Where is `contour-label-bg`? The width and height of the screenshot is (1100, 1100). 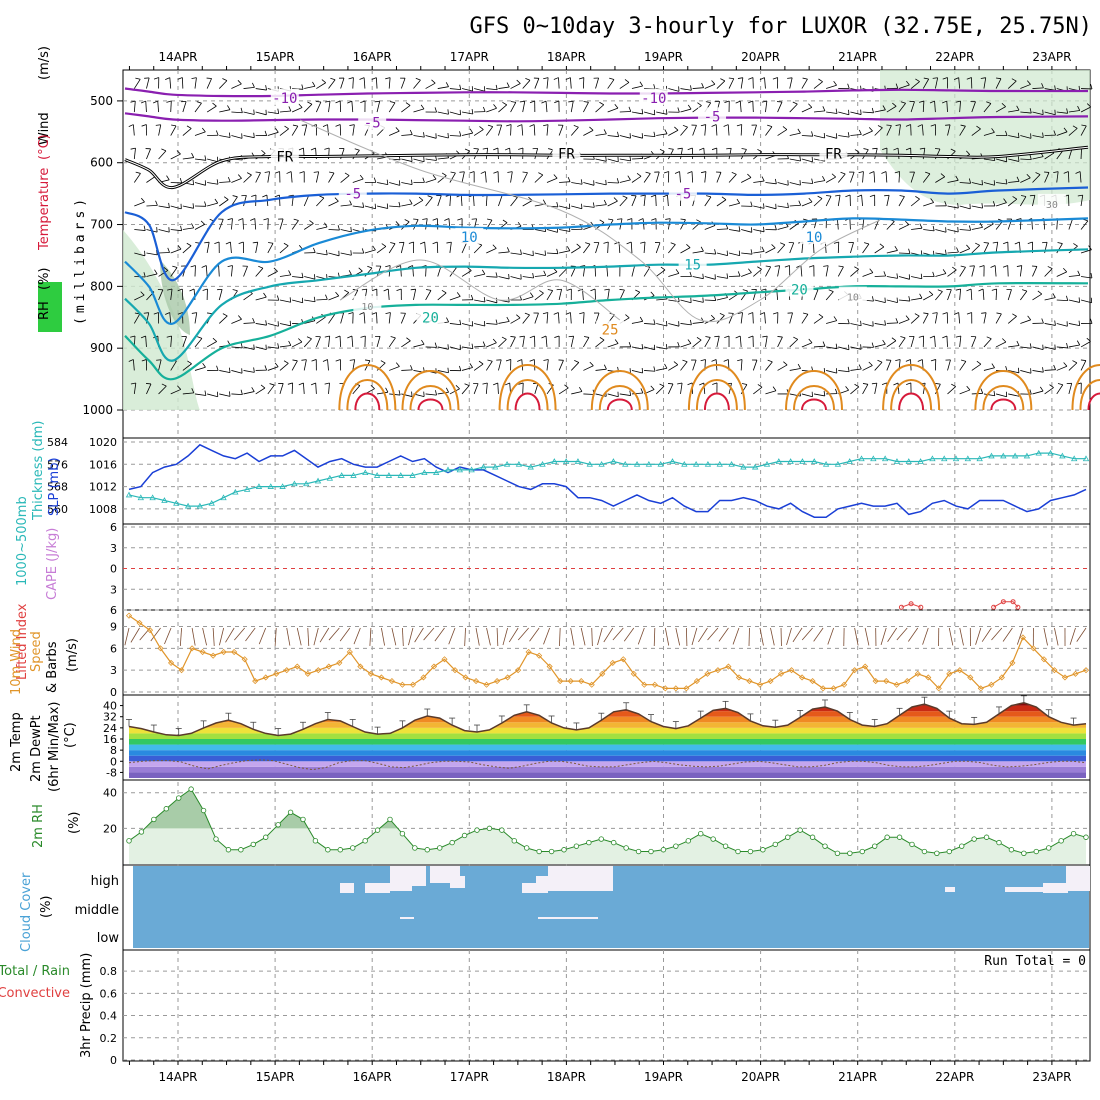 contour-label-bg is located at coordinates (814, 235).